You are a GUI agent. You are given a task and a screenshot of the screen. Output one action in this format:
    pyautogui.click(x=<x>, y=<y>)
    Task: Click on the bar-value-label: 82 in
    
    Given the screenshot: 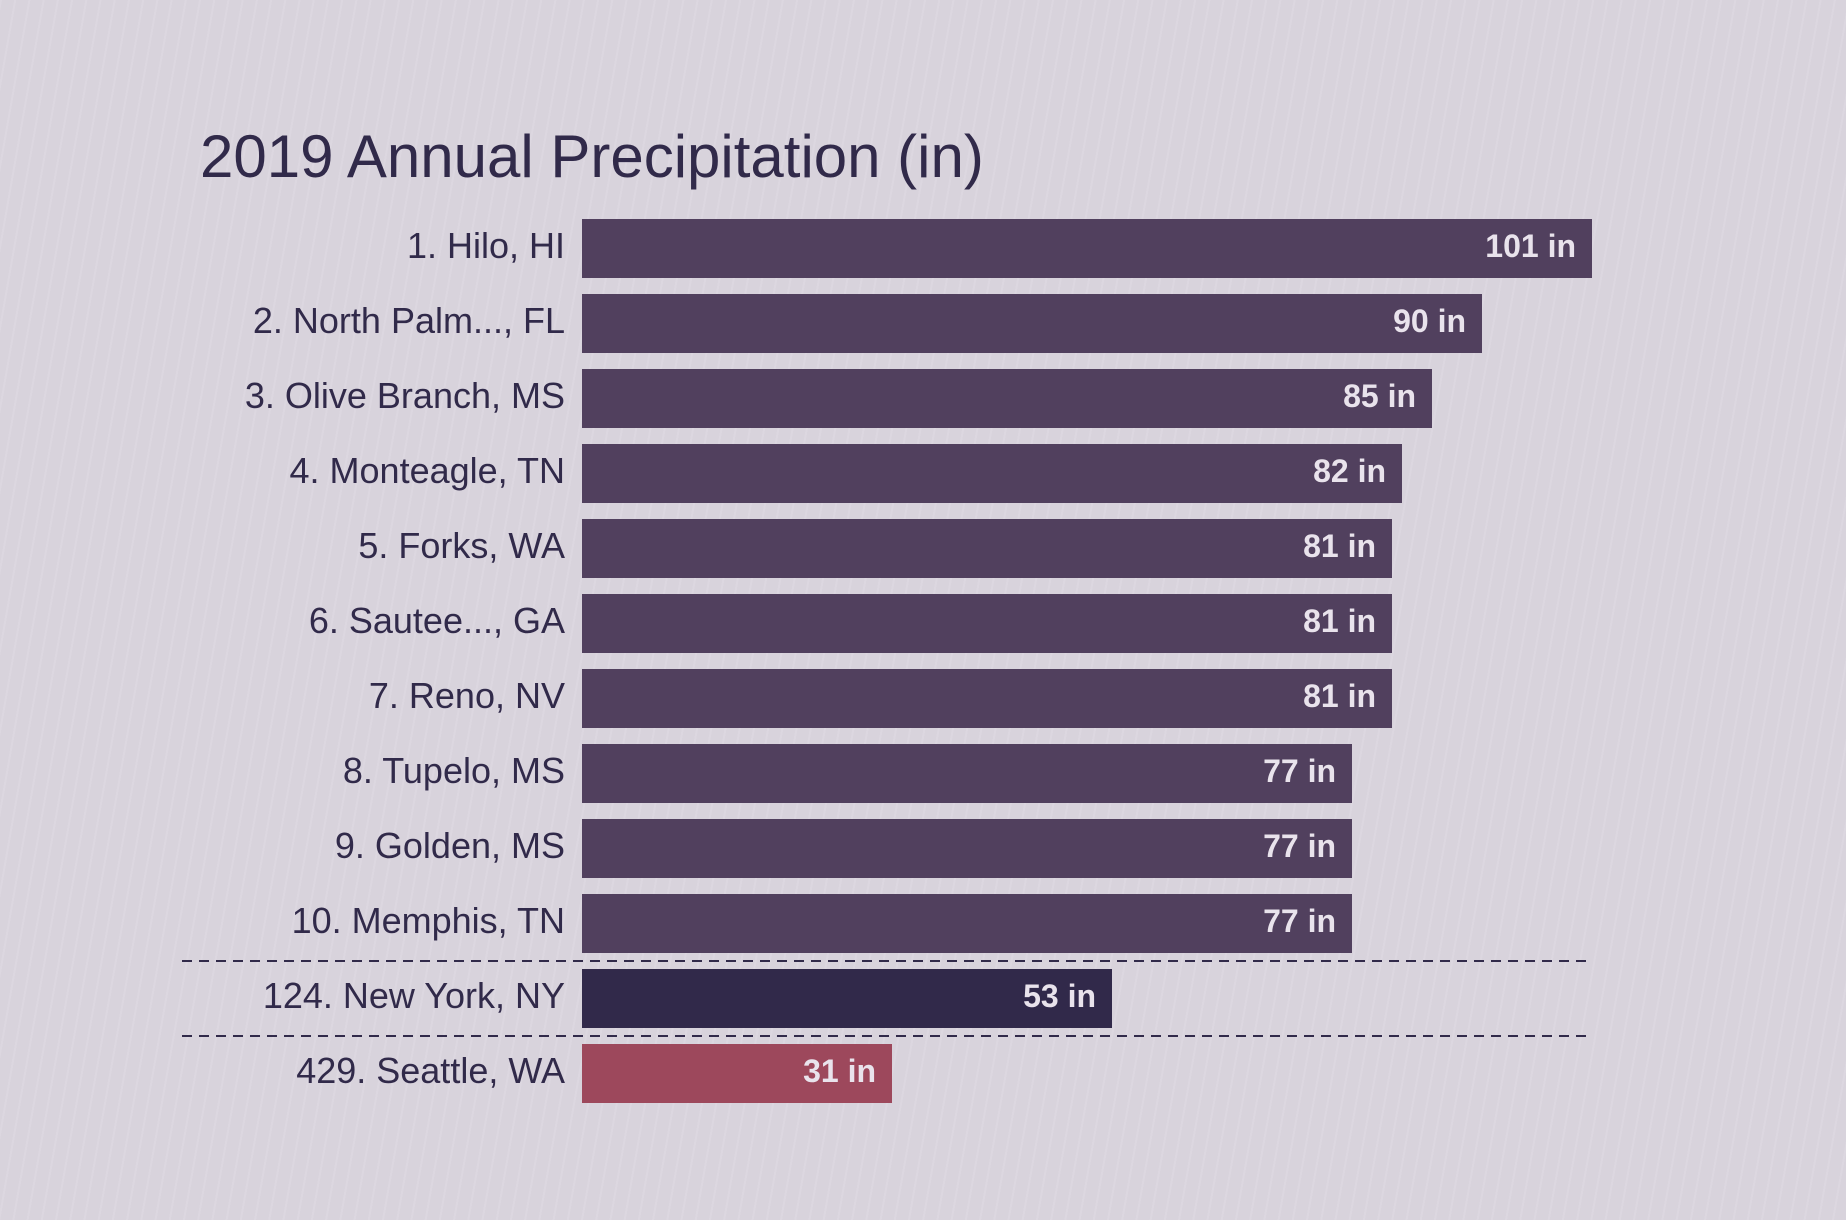 What is the action you would take?
    pyautogui.click(x=1349, y=471)
    